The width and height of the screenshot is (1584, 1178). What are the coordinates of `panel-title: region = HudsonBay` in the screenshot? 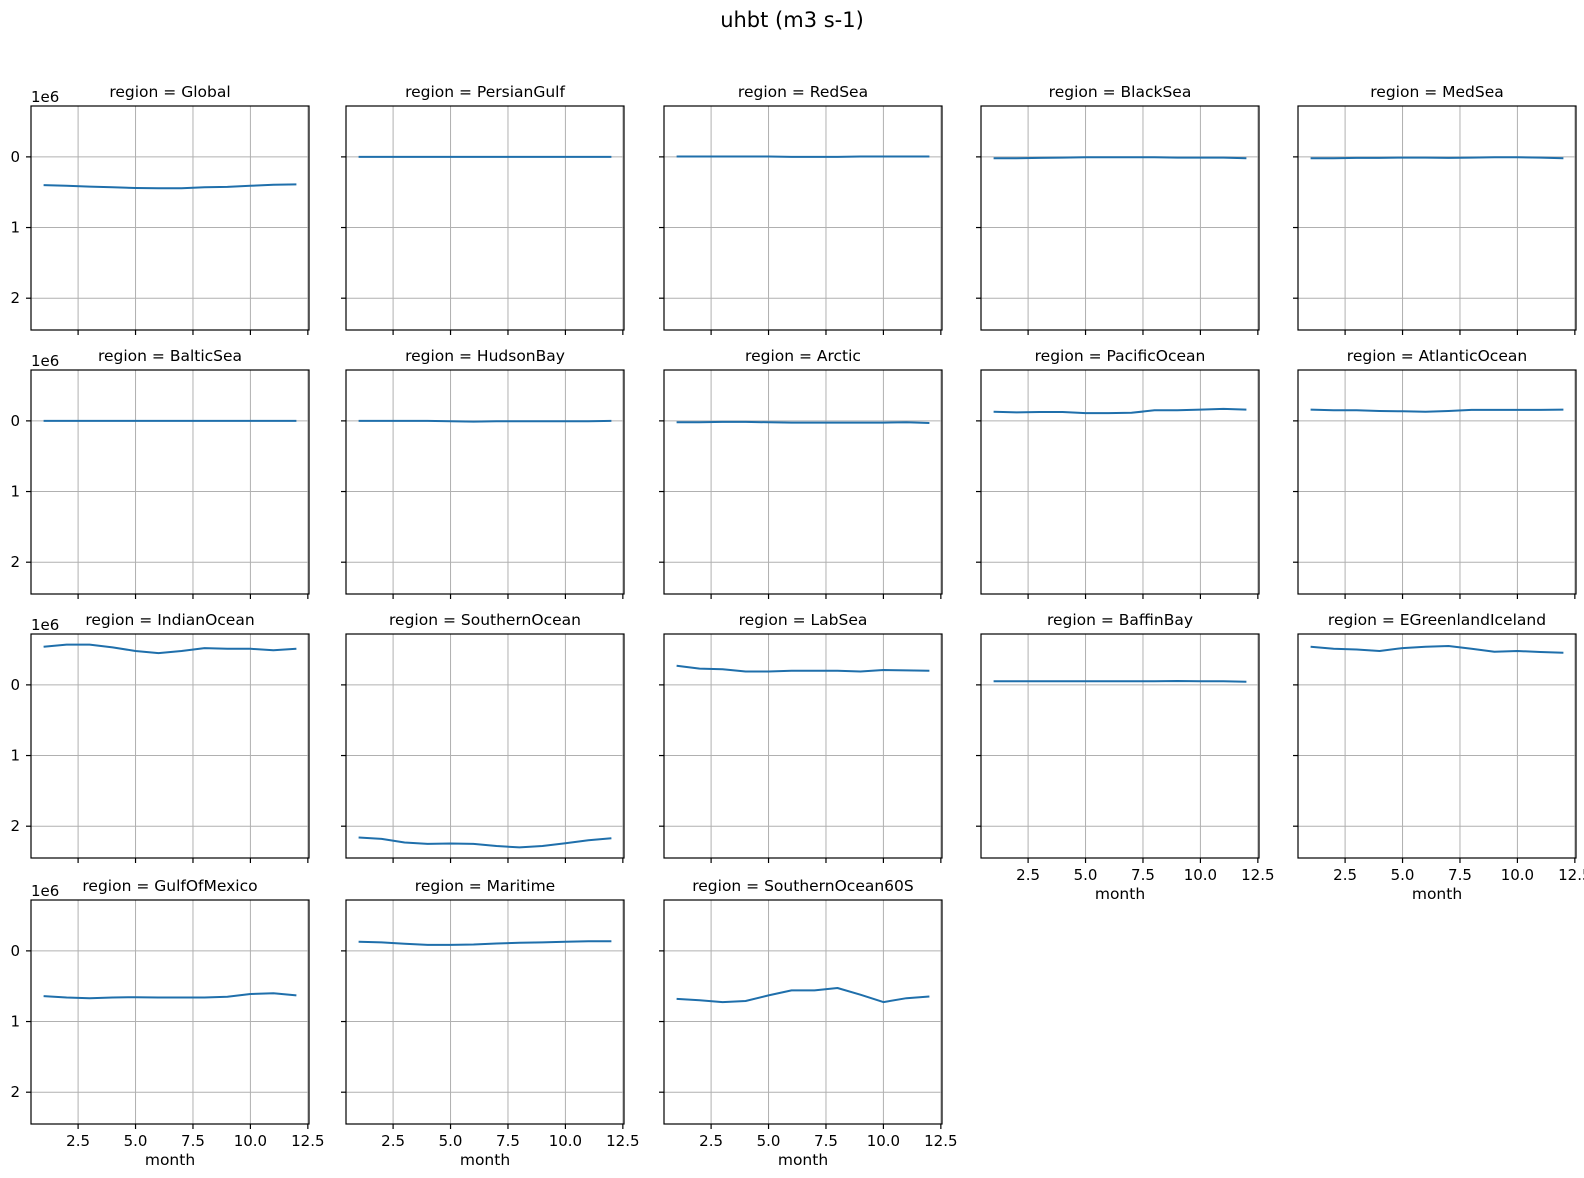 It's located at (485, 356).